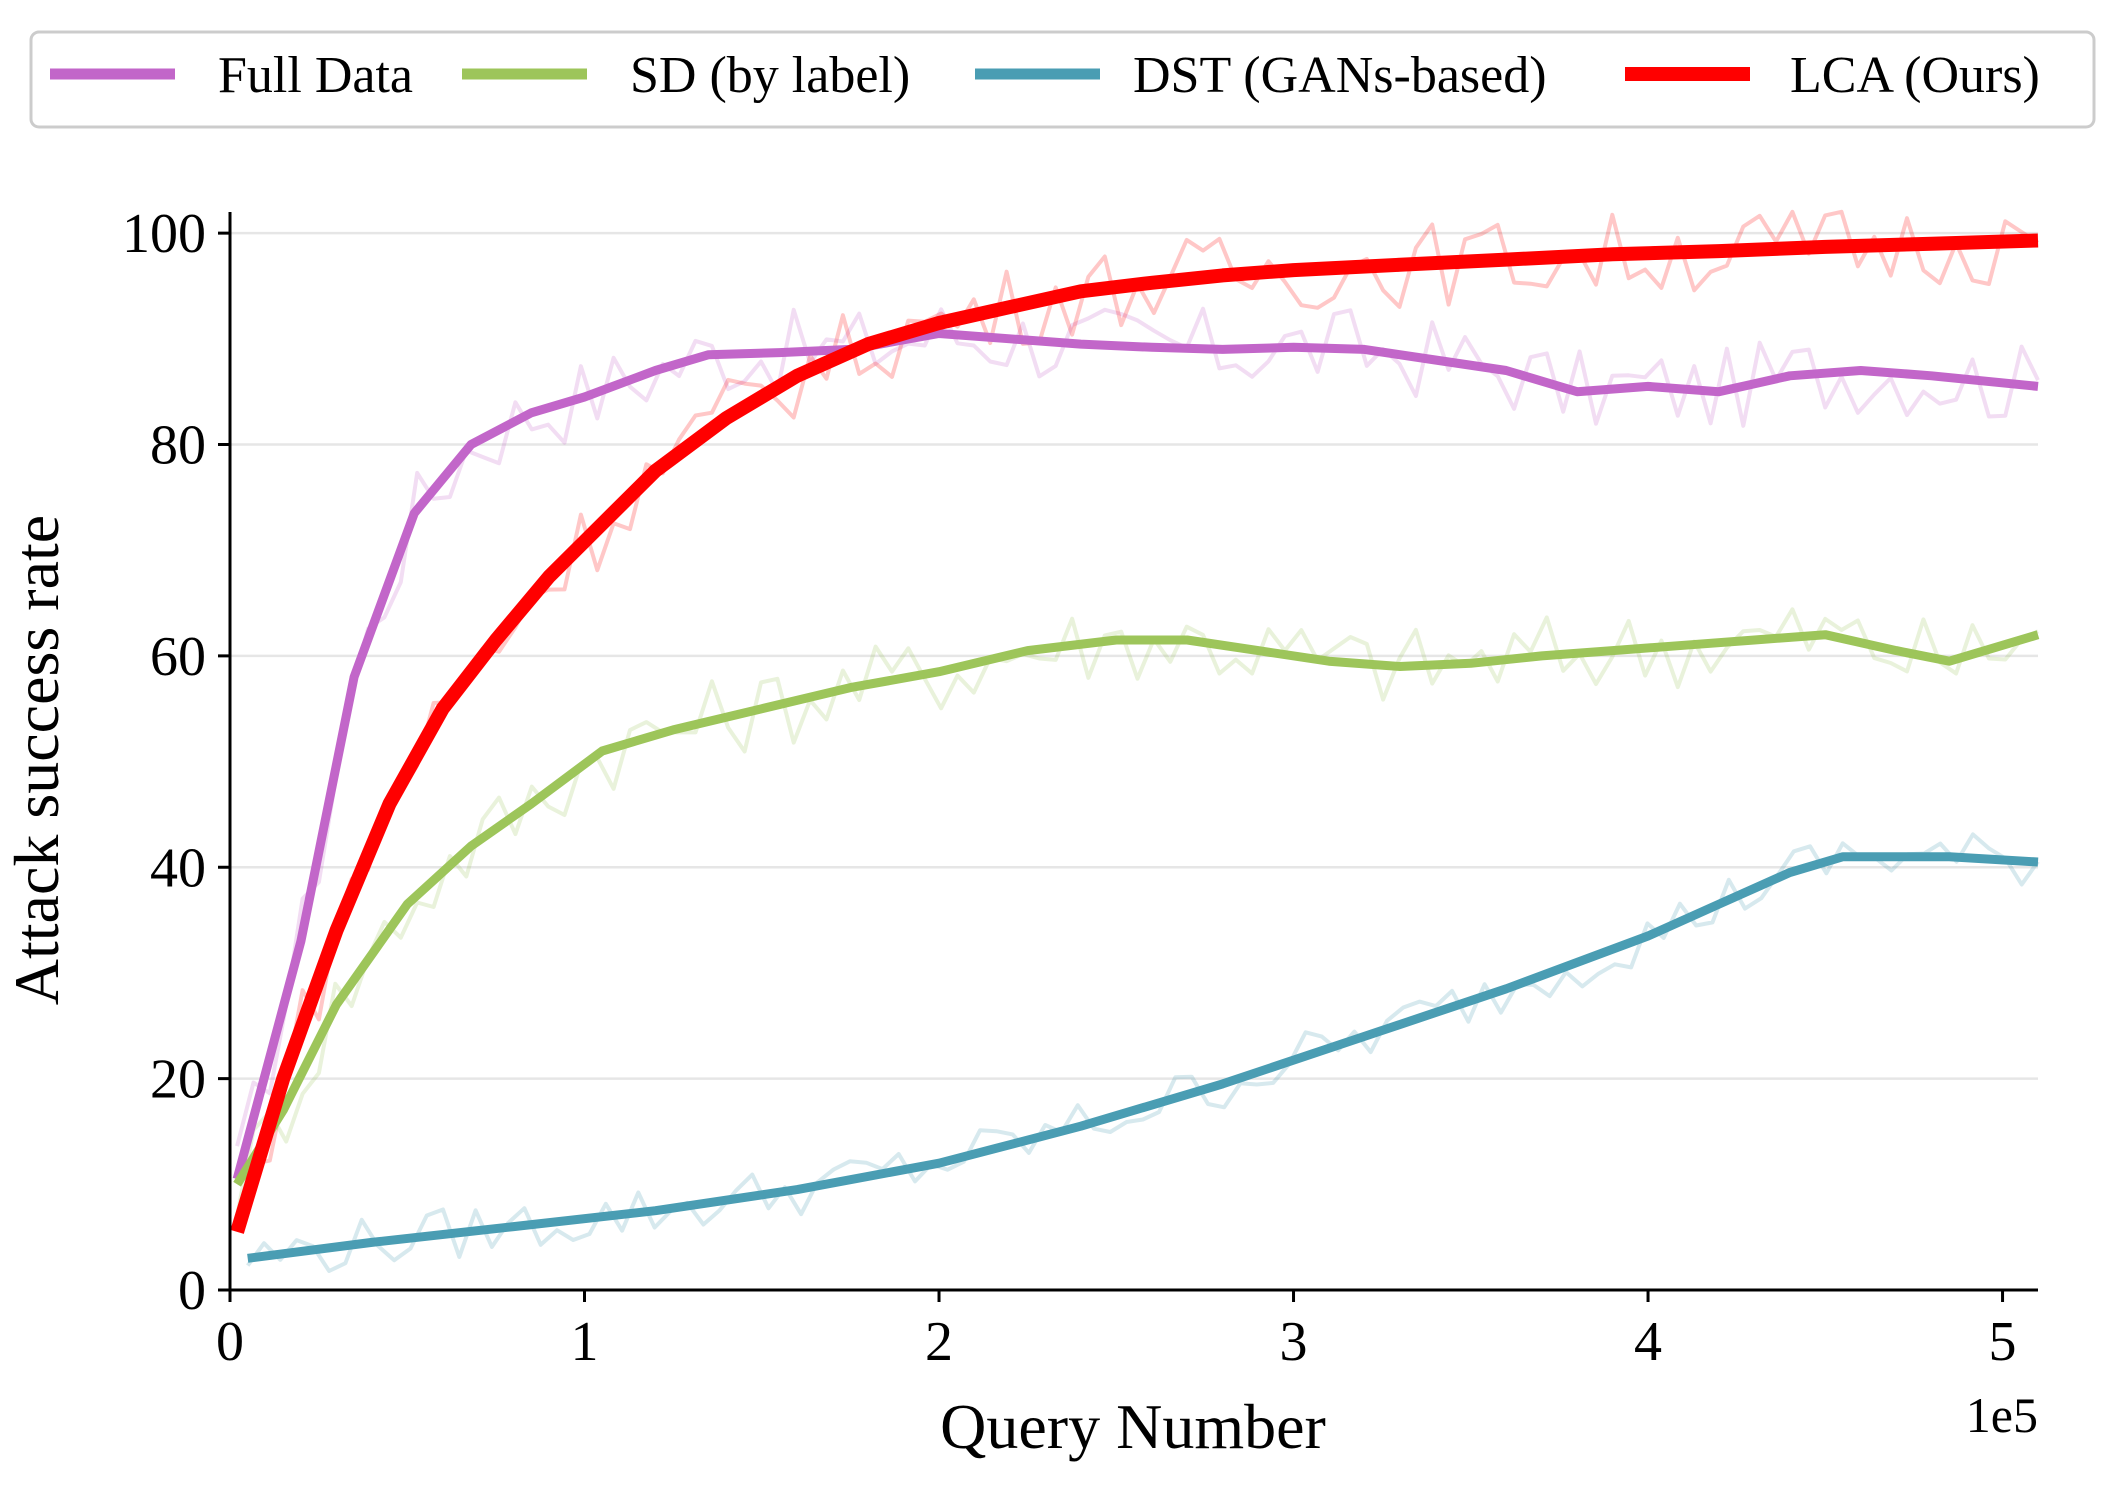 The width and height of the screenshot is (2110, 1488). Describe the element at coordinates (2003, 1342) in the screenshot. I see `x-tick-label-5: 5` at that location.